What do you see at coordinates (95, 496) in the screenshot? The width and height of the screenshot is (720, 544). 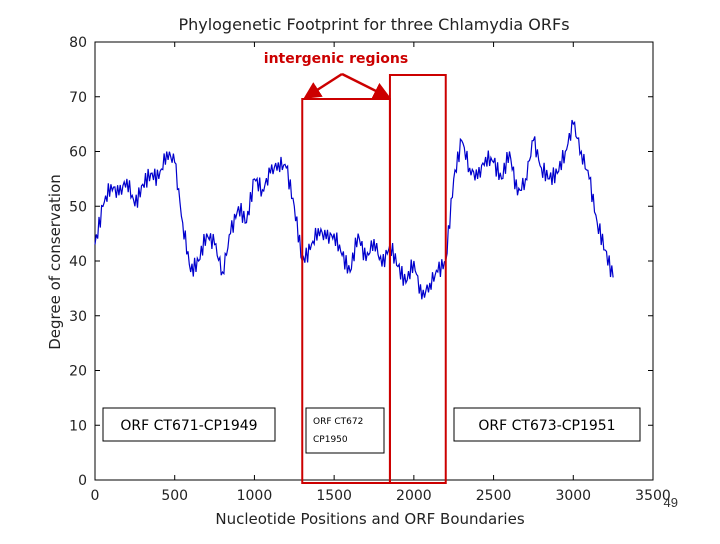 I see `x-tick-label: 0` at bounding box center [95, 496].